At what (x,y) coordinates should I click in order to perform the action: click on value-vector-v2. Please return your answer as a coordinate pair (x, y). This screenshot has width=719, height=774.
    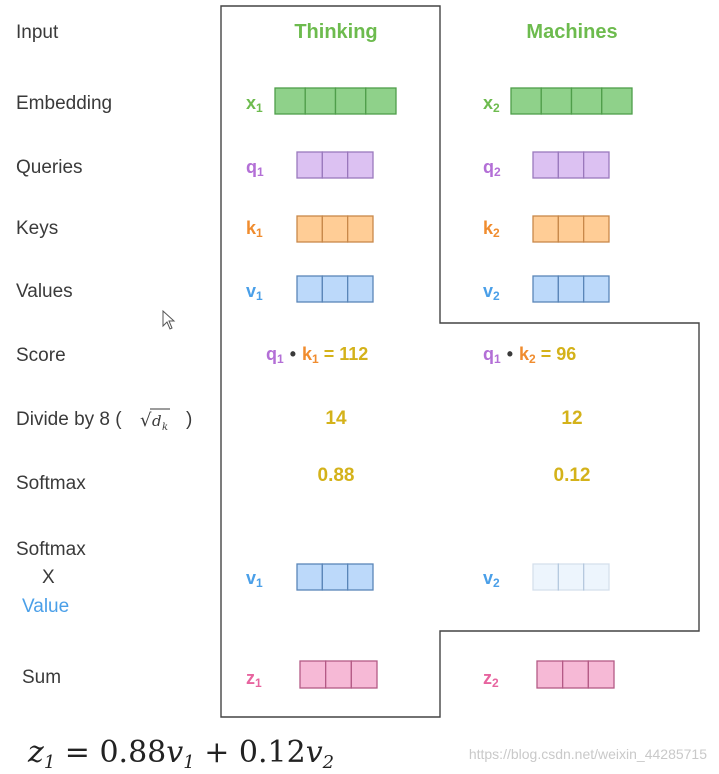
    Looking at the image, I should click on (571, 289).